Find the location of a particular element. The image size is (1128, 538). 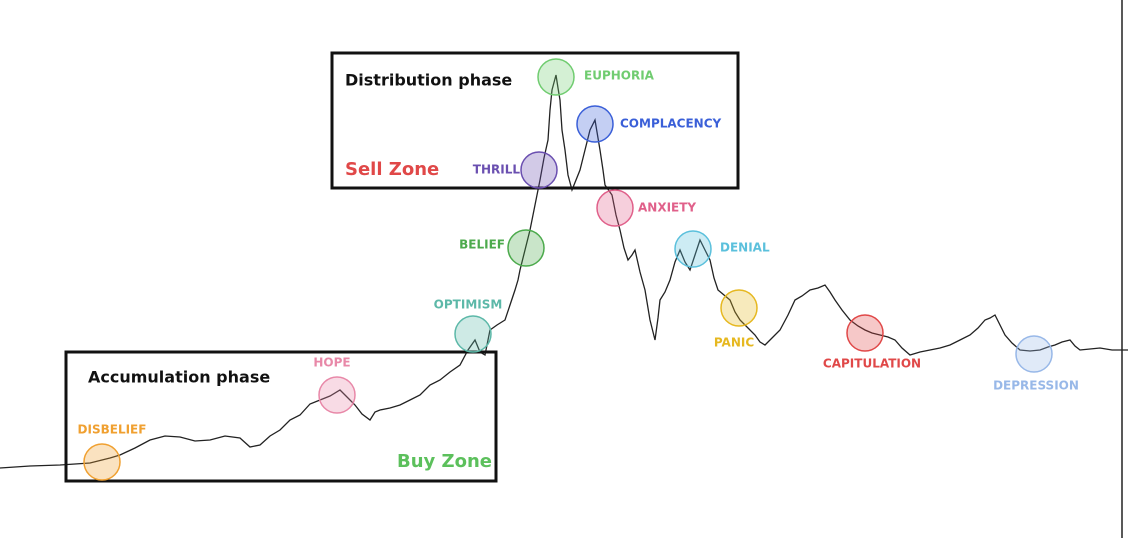

stage-label: HOPE is located at coordinates (331, 363).